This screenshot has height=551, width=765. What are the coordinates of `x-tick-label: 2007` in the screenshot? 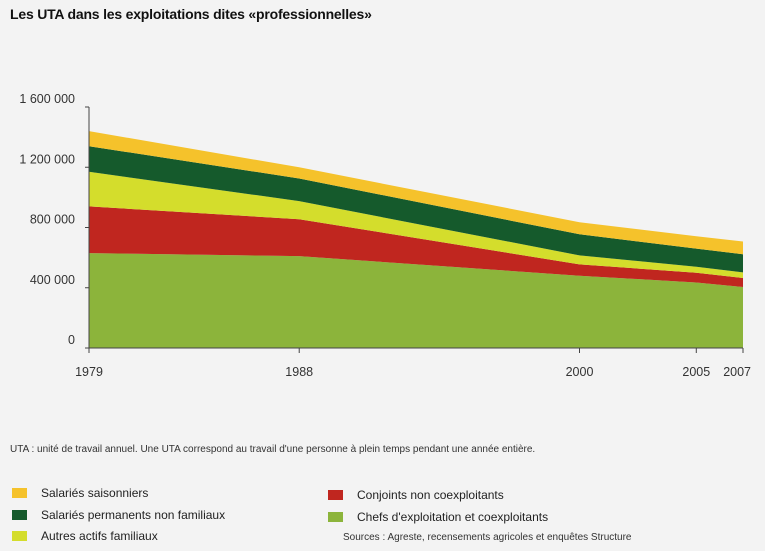 It's located at (737, 372).